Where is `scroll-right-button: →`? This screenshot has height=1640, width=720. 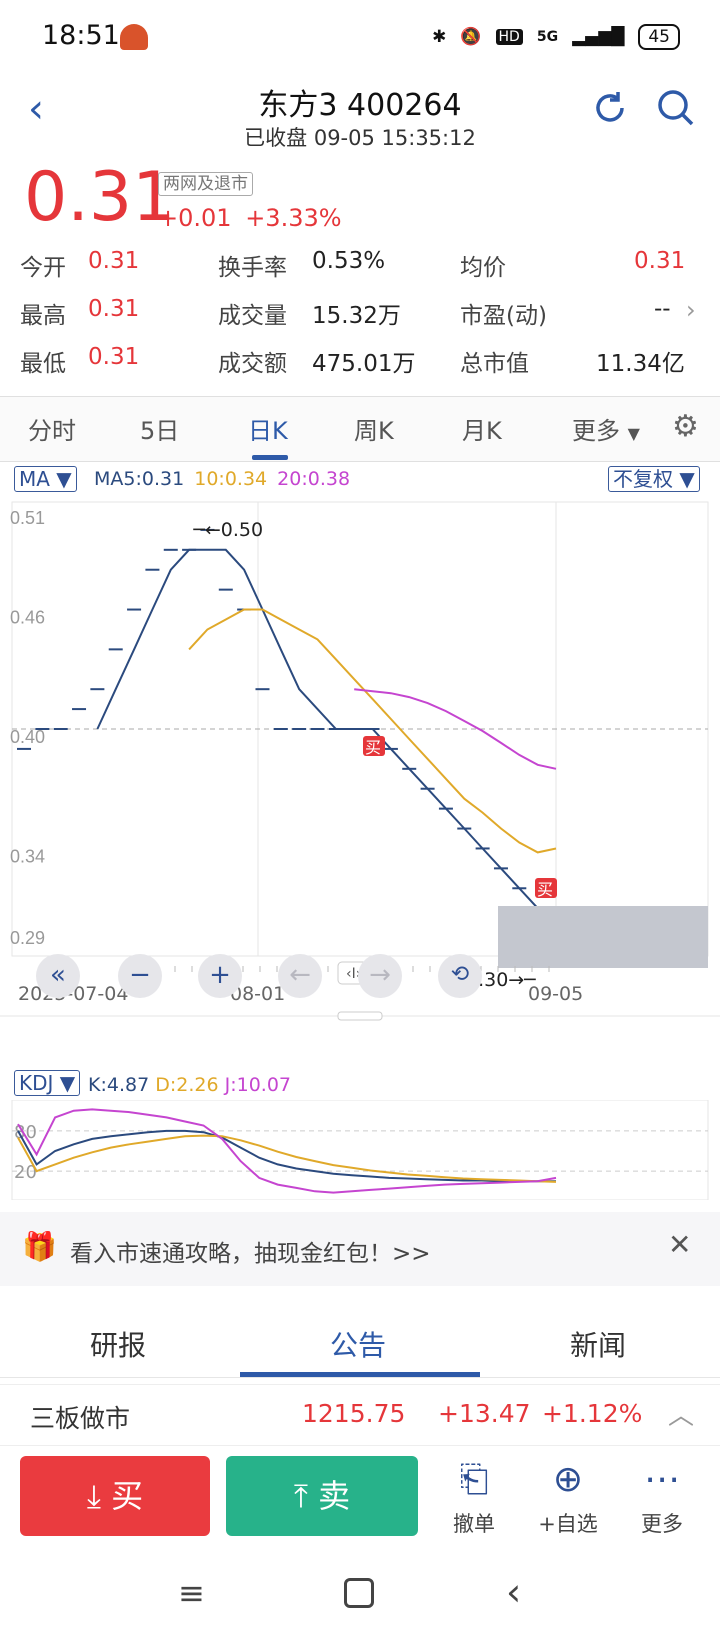
scroll-right-button: → is located at coordinates (380, 976).